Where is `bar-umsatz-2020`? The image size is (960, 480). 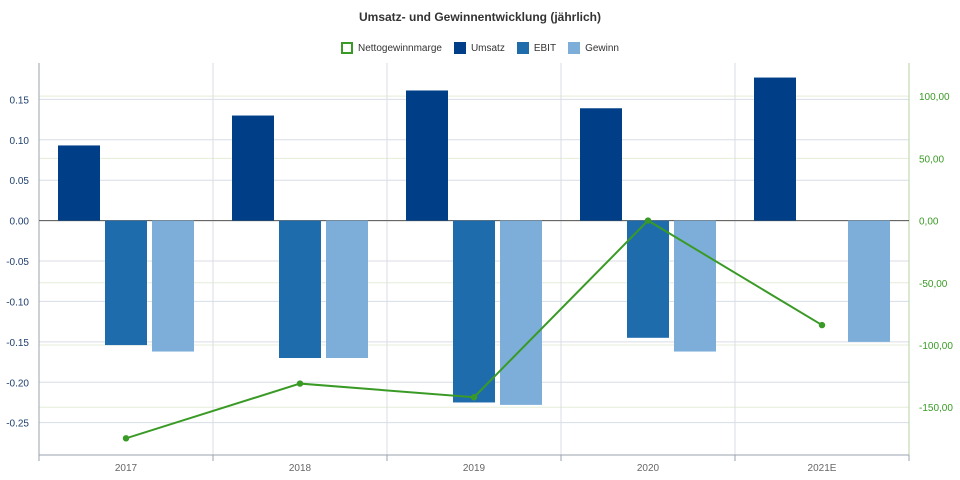
bar-umsatz-2020 is located at coordinates (601, 164).